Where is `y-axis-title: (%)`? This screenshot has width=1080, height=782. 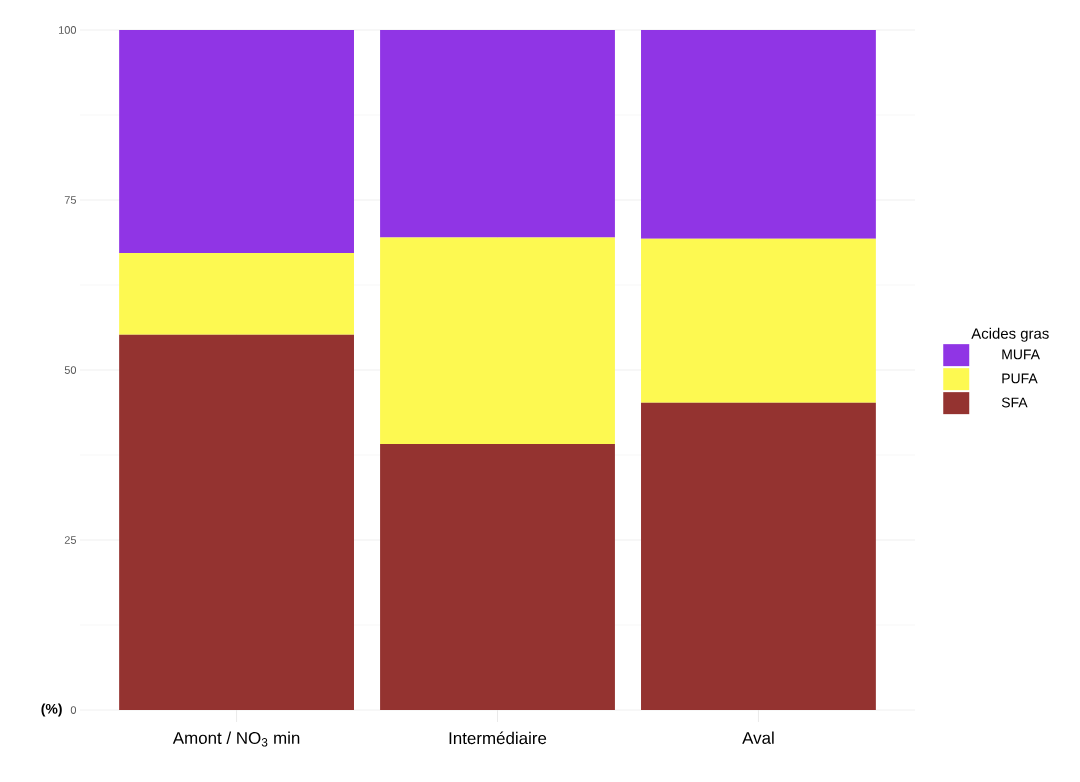 y-axis-title: (%) is located at coordinates (51, 710).